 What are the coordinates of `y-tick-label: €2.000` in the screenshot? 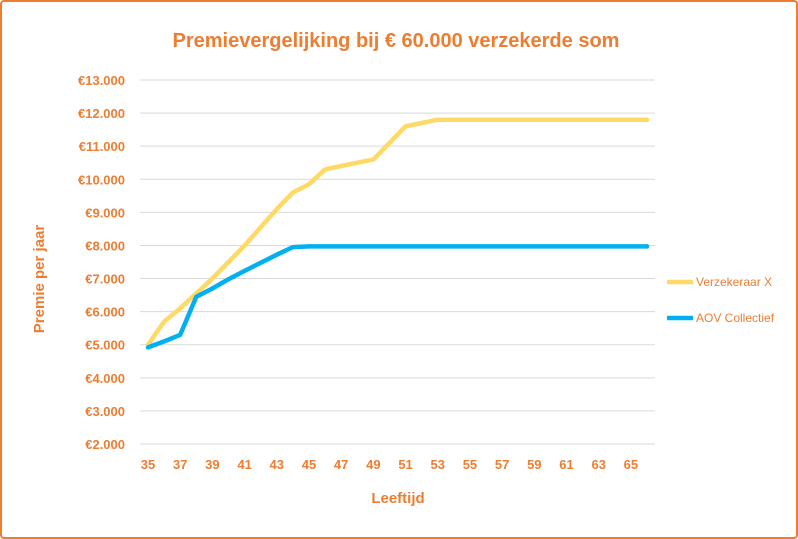 It's located at (105, 444).